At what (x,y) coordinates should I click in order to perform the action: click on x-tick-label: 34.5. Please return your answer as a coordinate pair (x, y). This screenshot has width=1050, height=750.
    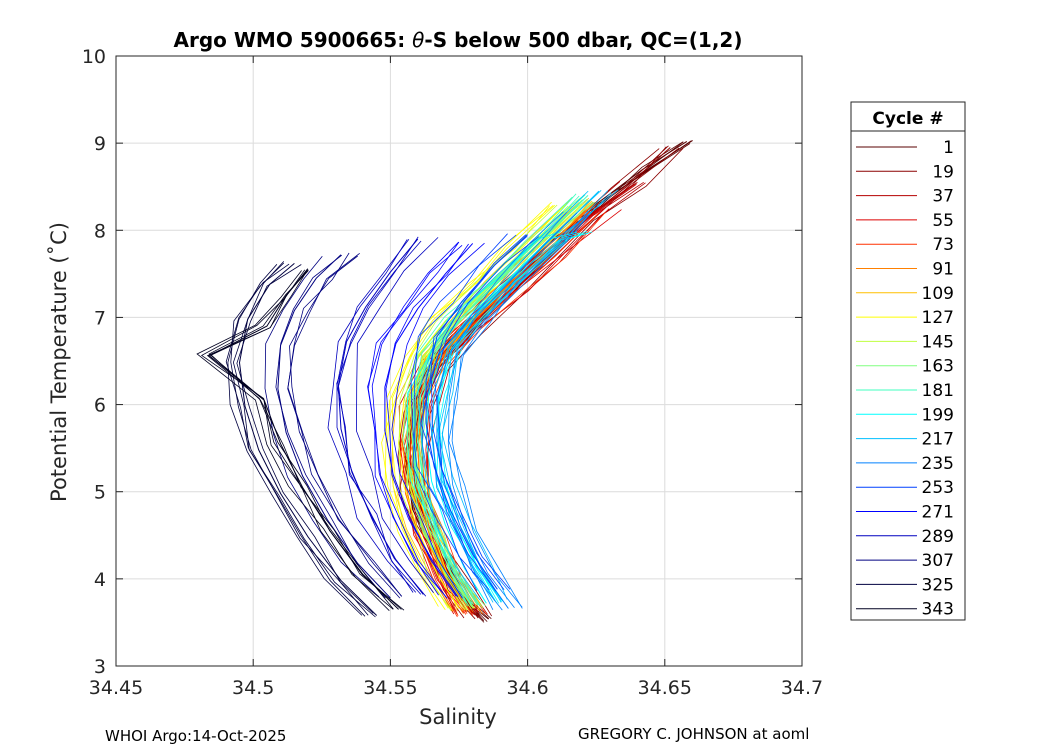
    Looking at the image, I should click on (253, 688).